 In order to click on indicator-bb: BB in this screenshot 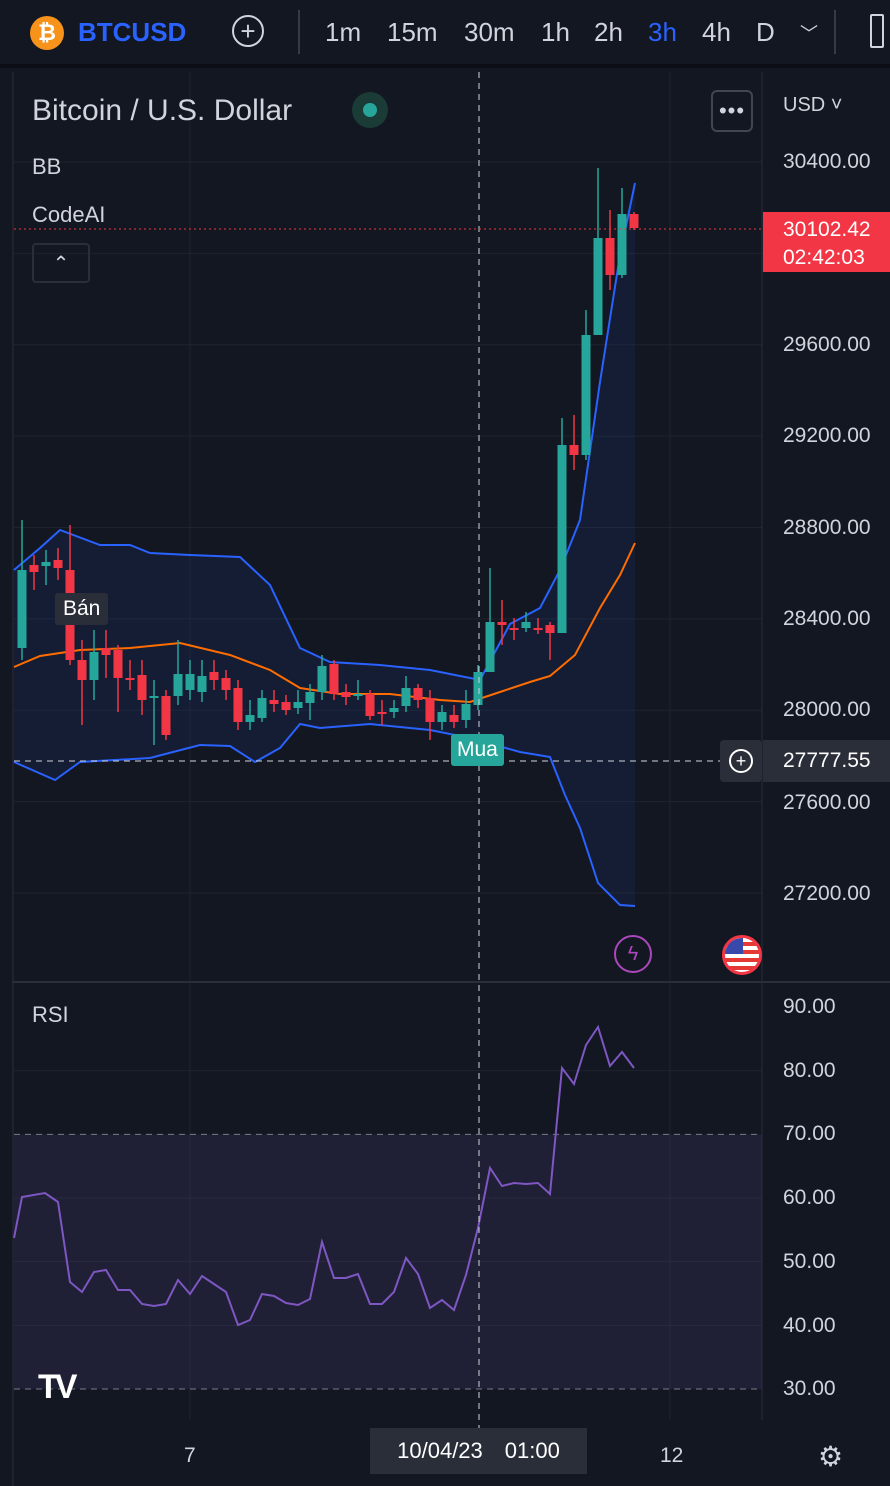, I will do `click(47, 166)`.